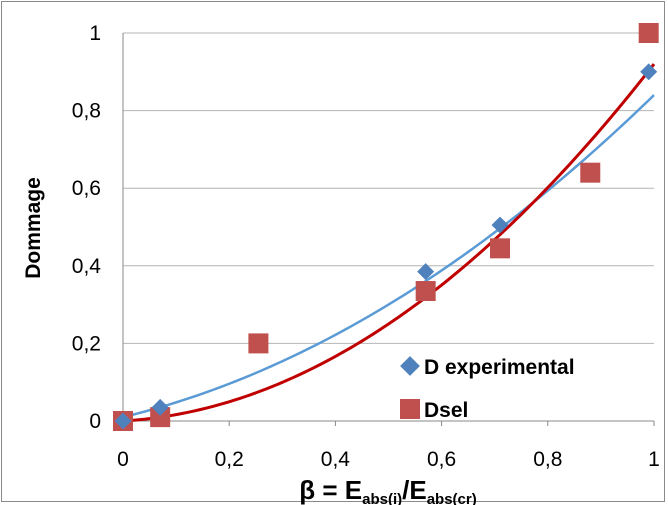 This screenshot has width=668, height=505. What do you see at coordinates (33, 228) in the screenshot?
I see `y-axis-title: Dommage` at bounding box center [33, 228].